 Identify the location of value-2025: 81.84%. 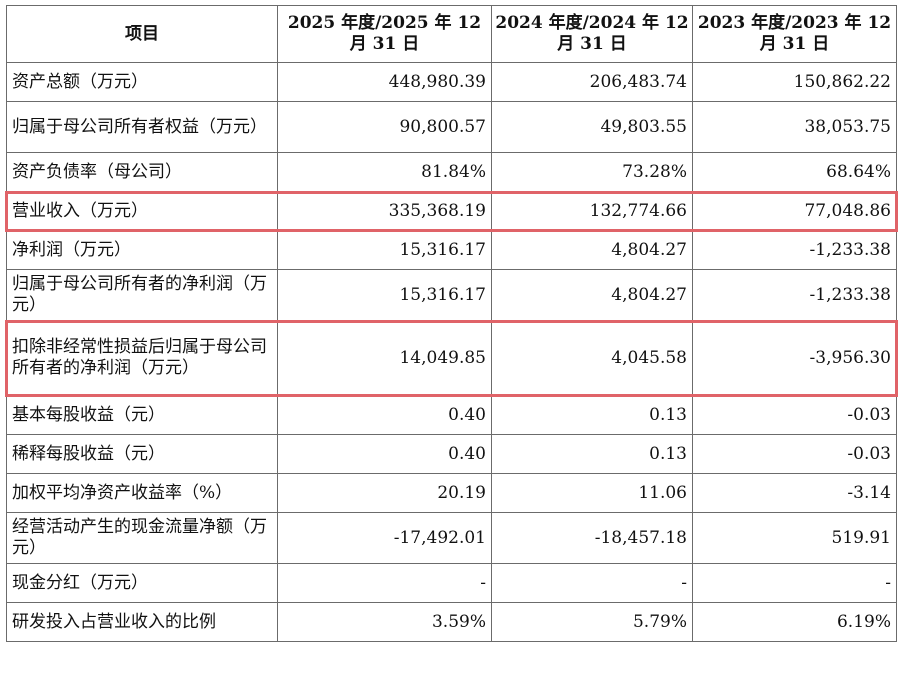
(384, 172).